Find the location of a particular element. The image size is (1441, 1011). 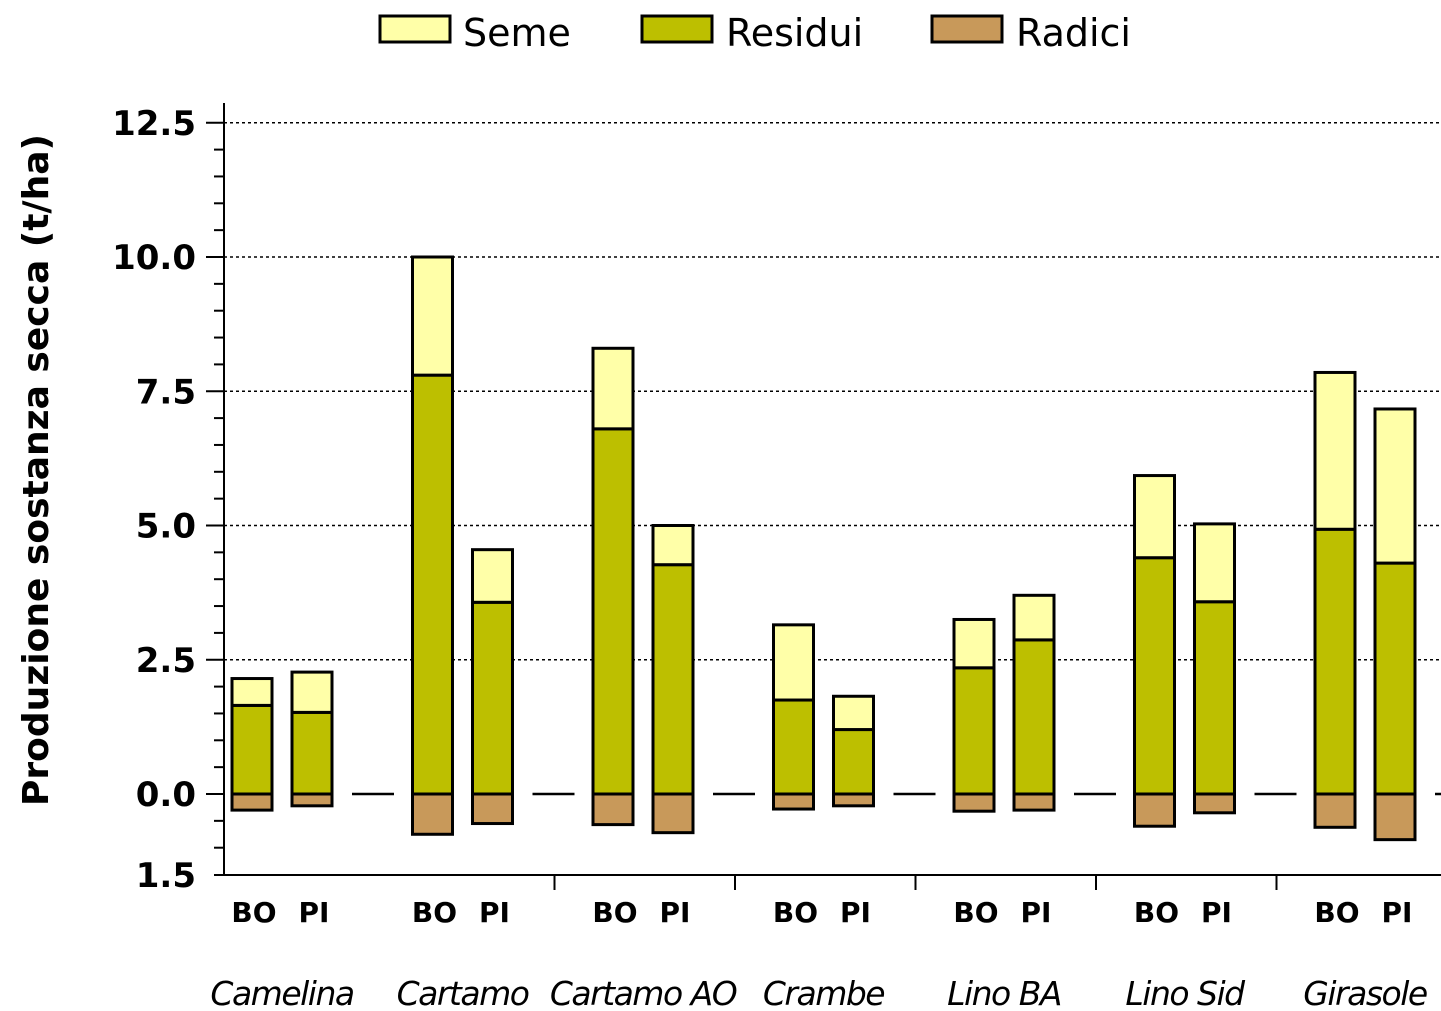

x-group-label: Crambe is located at coordinates (823, 992).